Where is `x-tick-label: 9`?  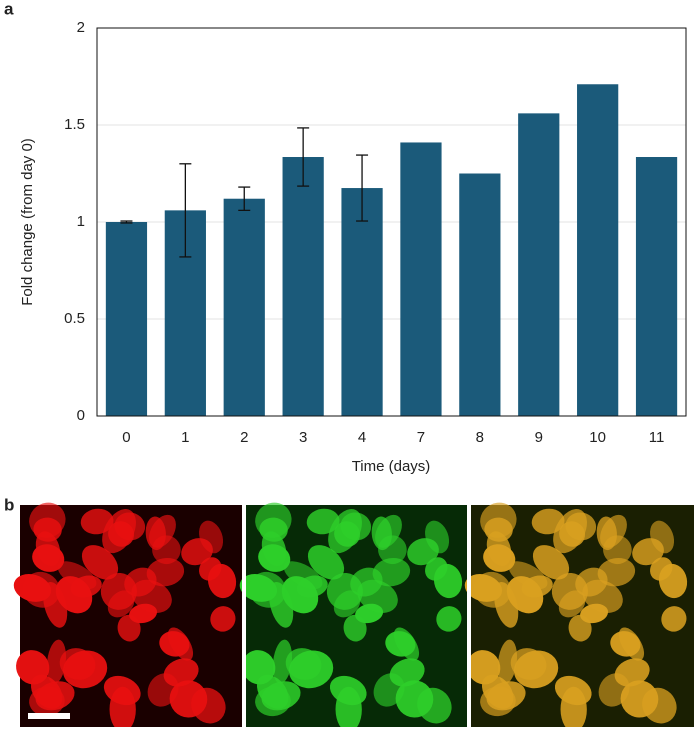
x-tick-label: 9 is located at coordinates (539, 437).